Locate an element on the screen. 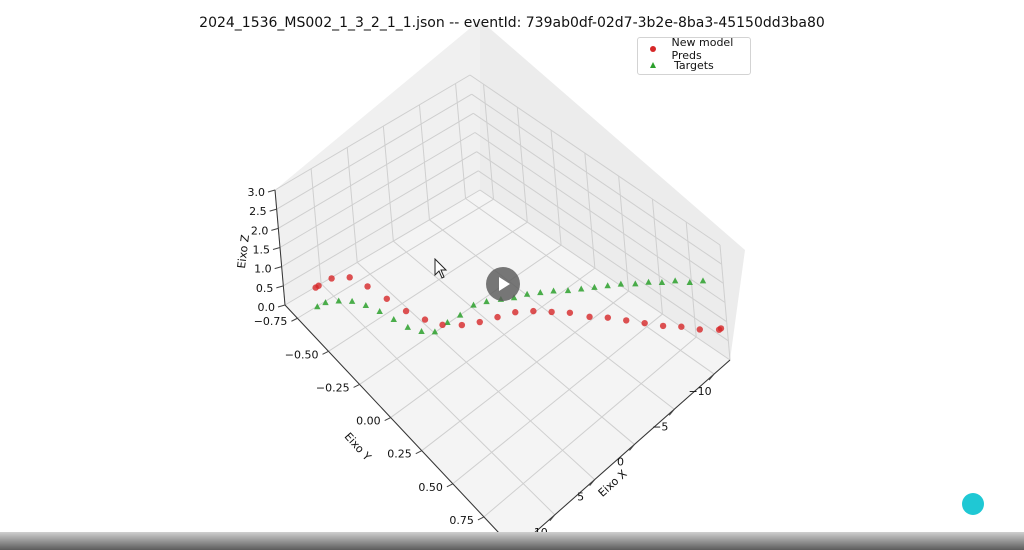 Image resolution: width=1024 pixels, height=550 pixels. y-axis-label: Eixo Y is located at coordinates (358, 447).